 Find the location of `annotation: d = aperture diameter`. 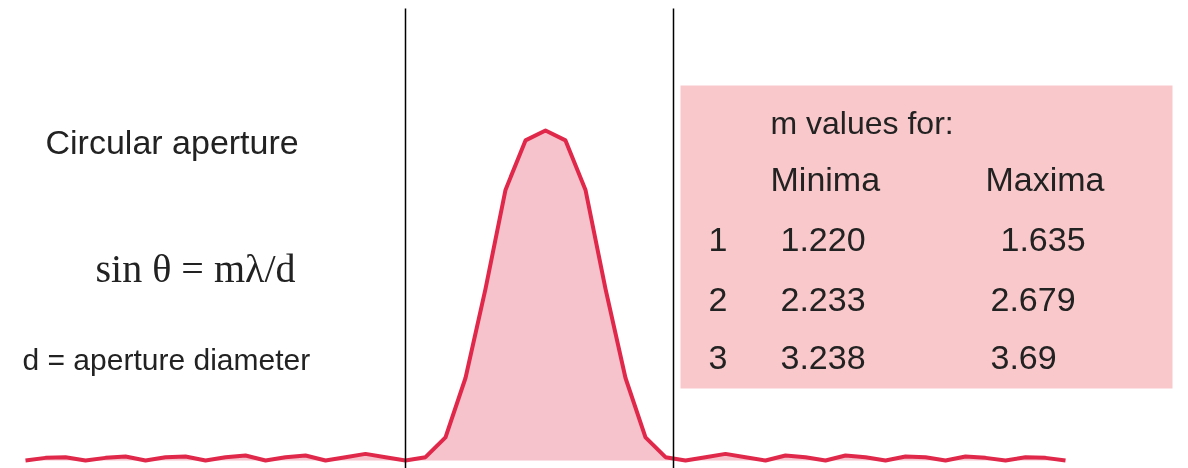

annotation: d = aperture diameter is located at coordinates (166, 359).